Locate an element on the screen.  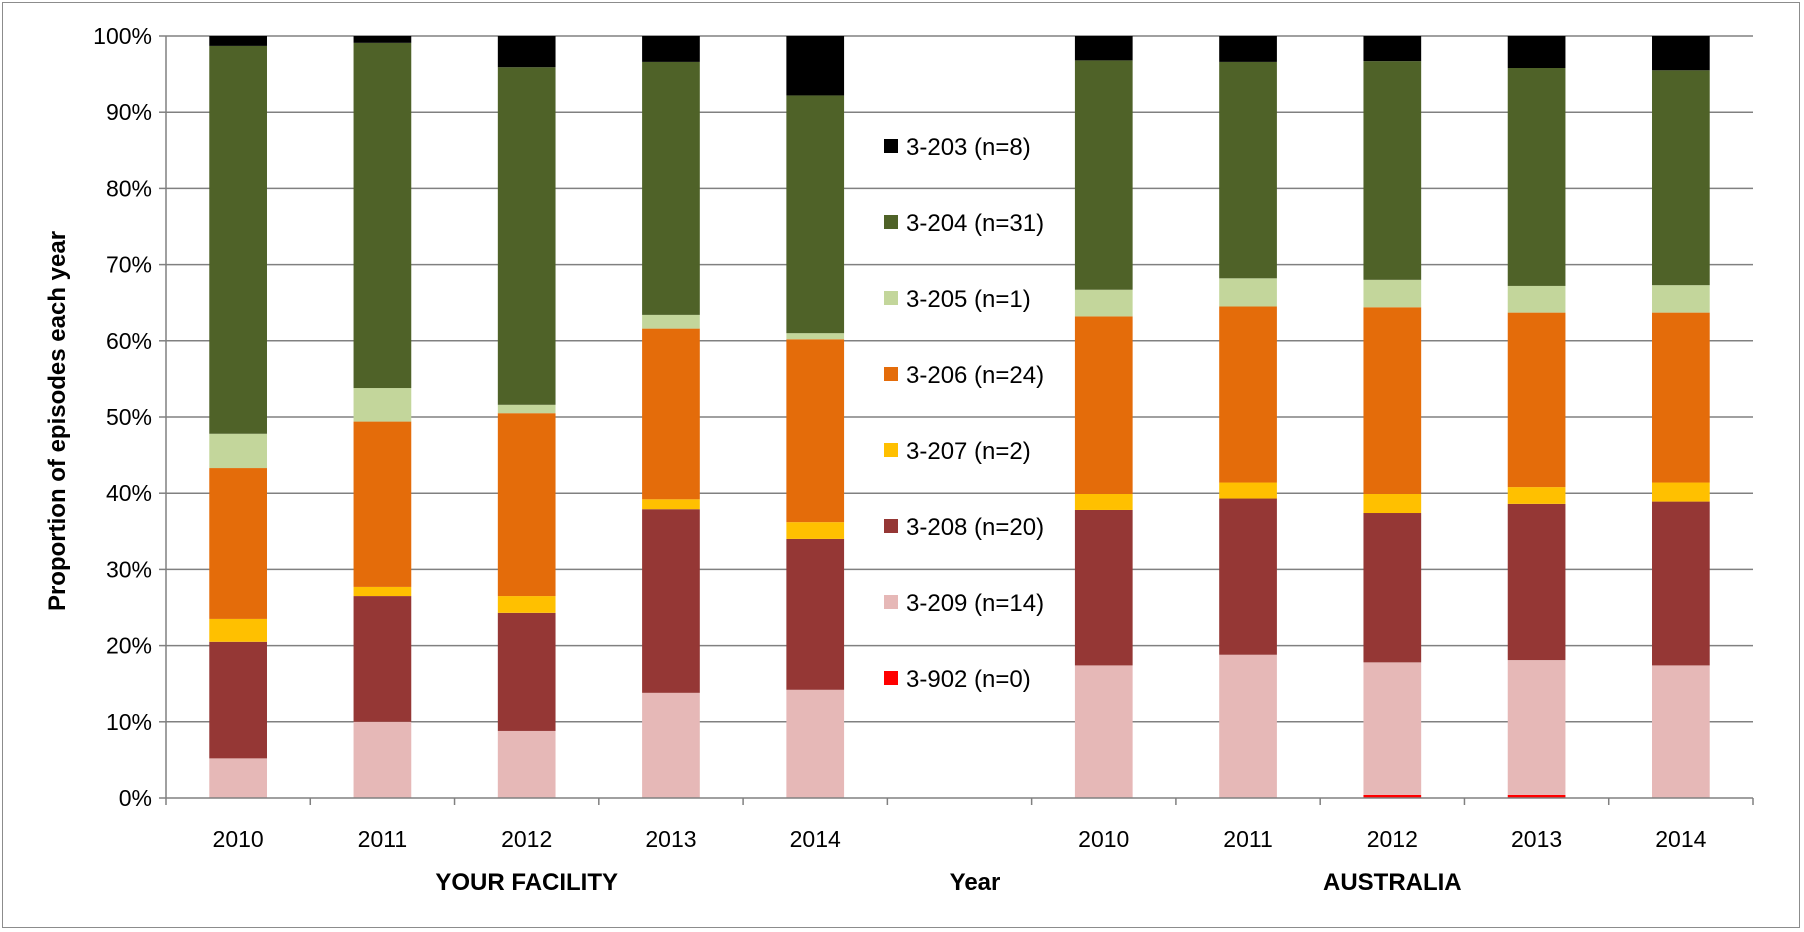
y-tick-label: 60% is located at coordinates (129, 341).